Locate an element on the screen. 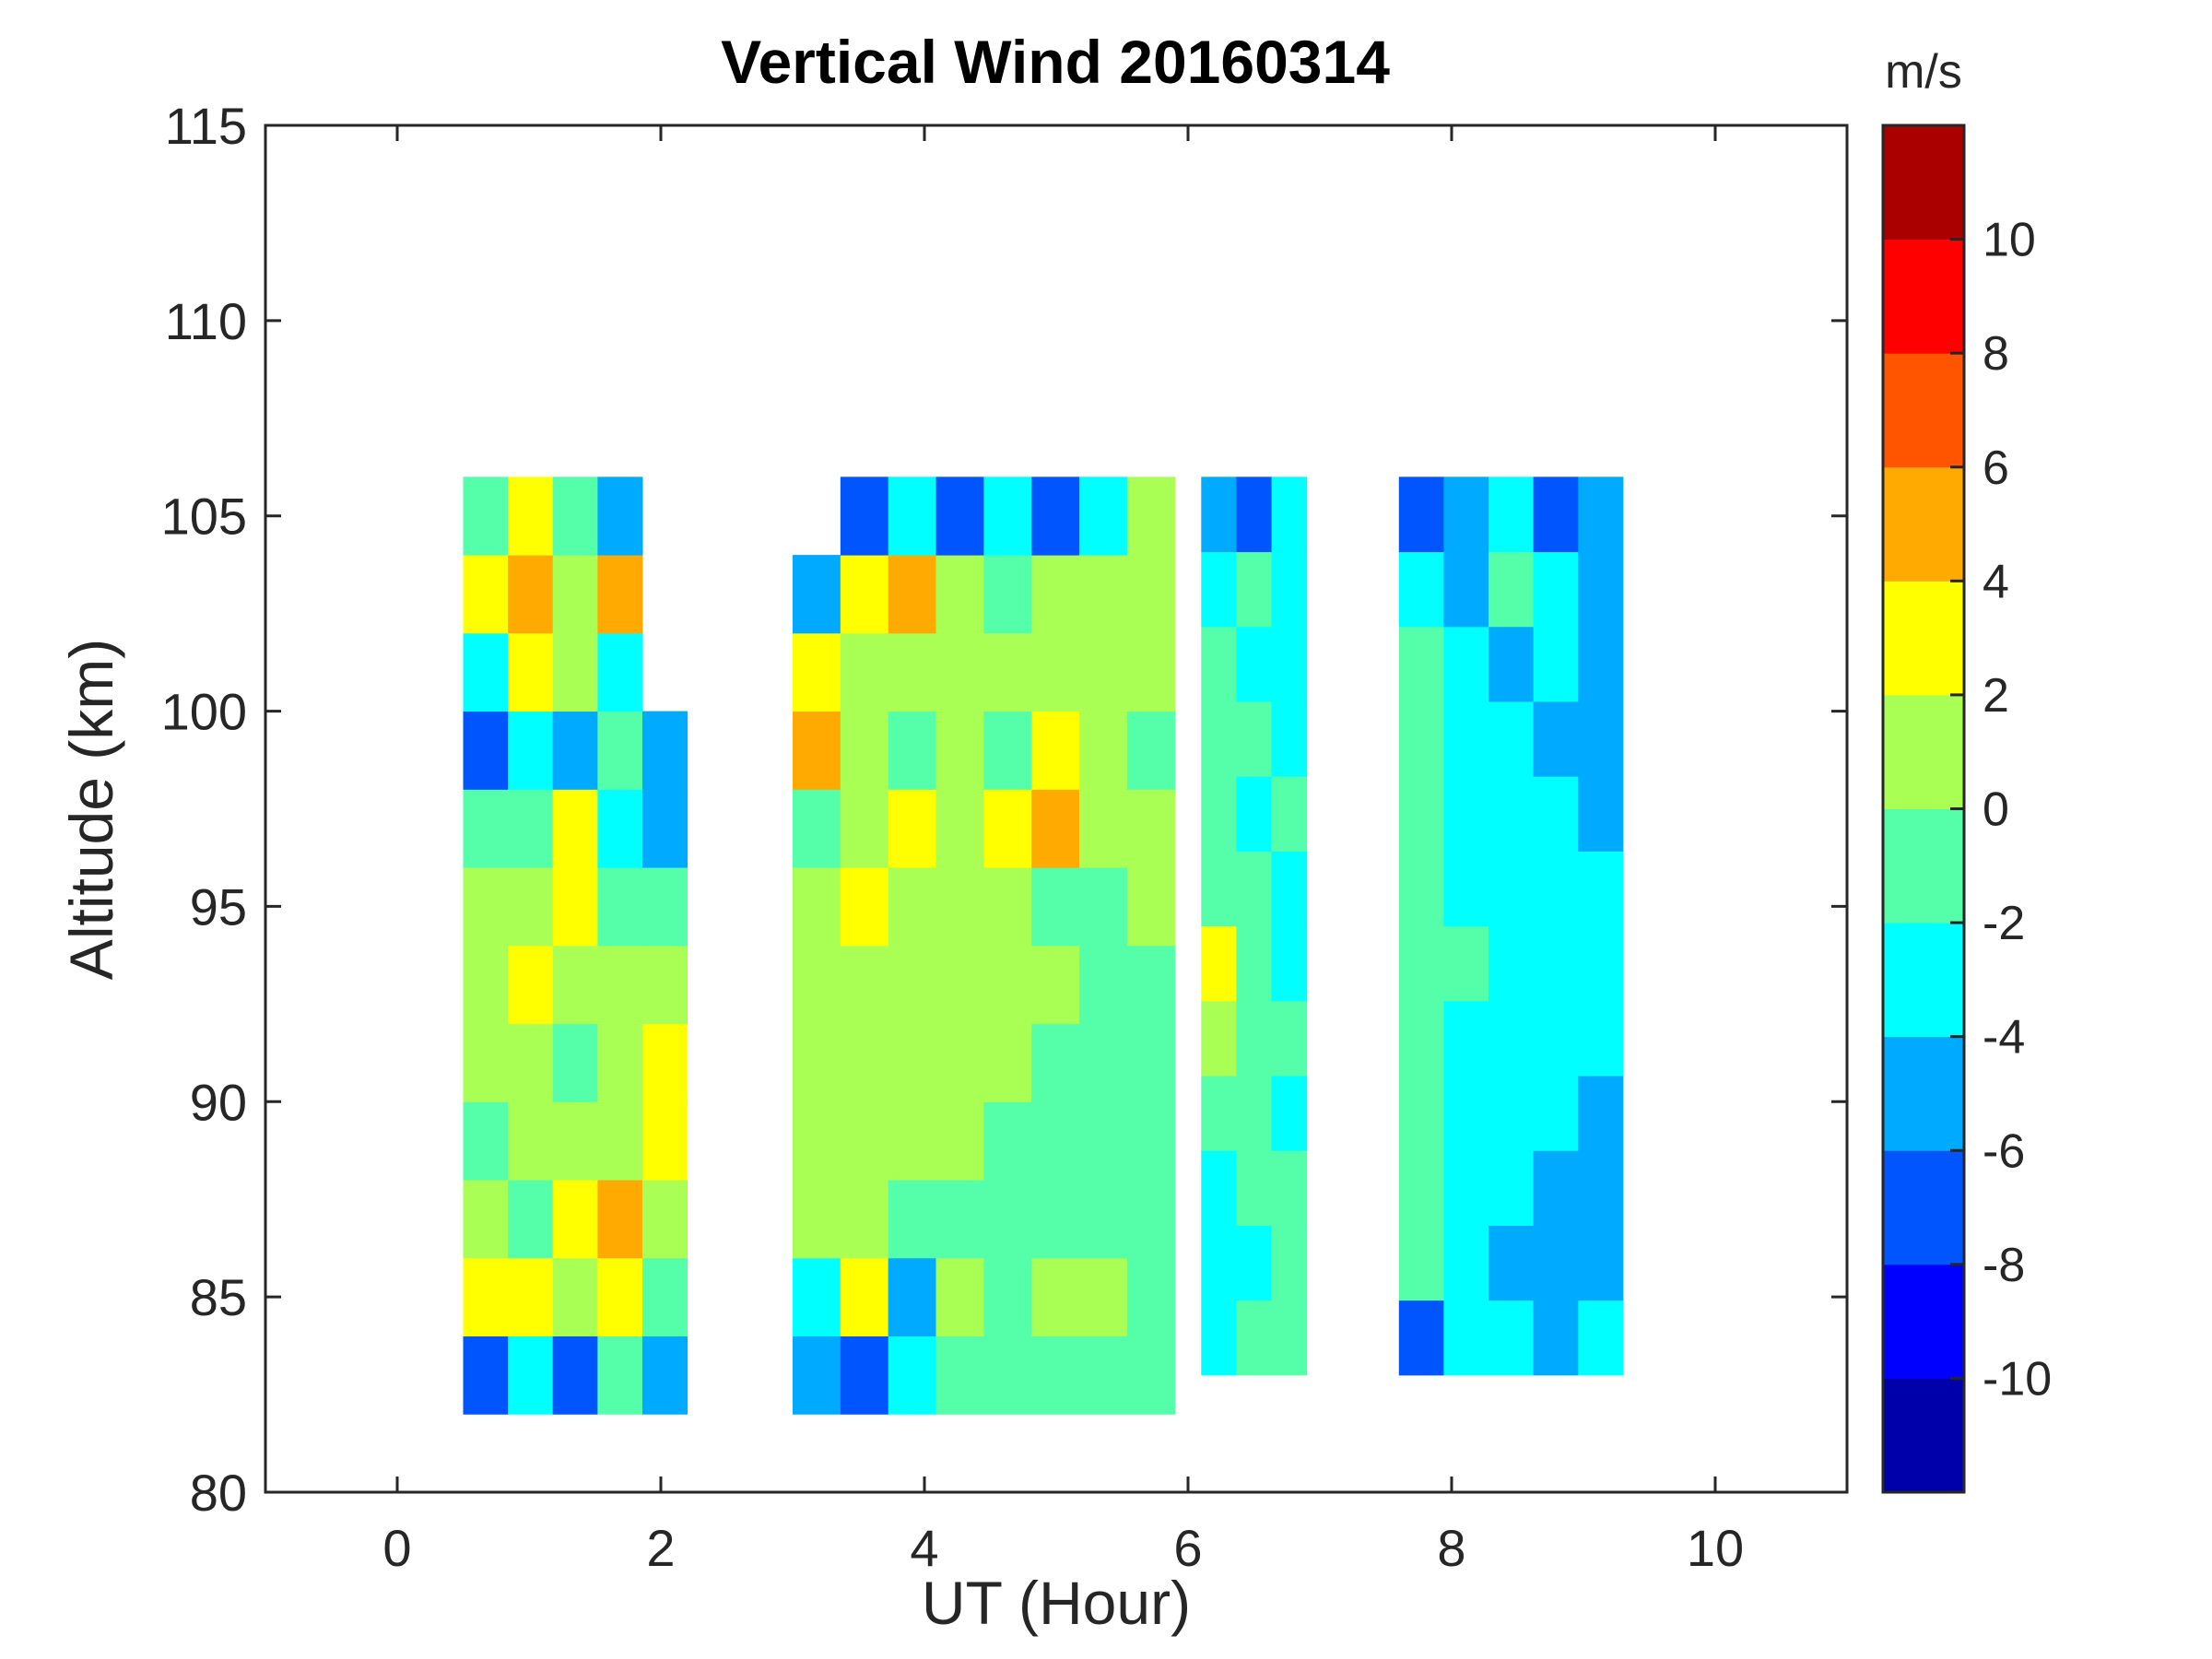 The image size is (2212, 1659). colorbar-label: m/s is located at coordinates (1923, 72).